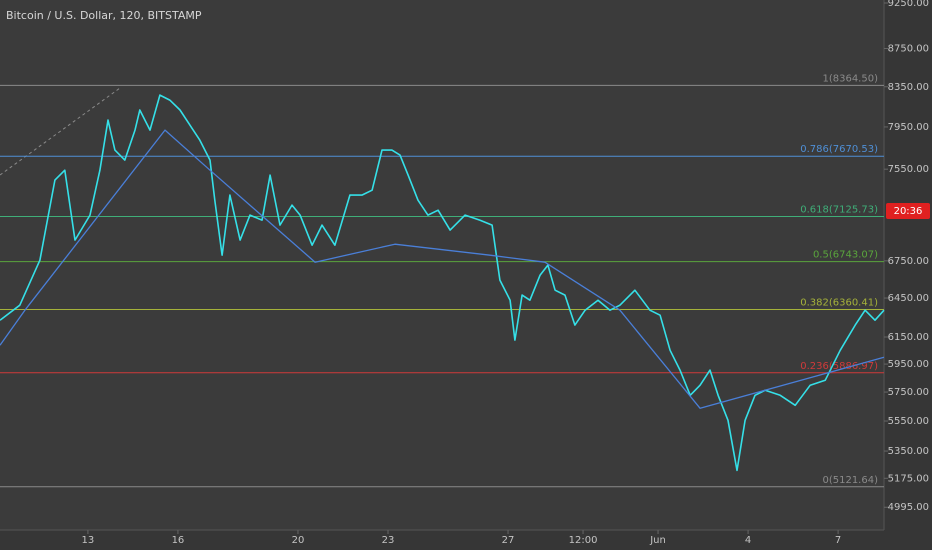 This screenshot has height=550, width=932. Describe the element at coordinates (388, 540) in the screenshot. I see `x-tick-label: 23` at that location.